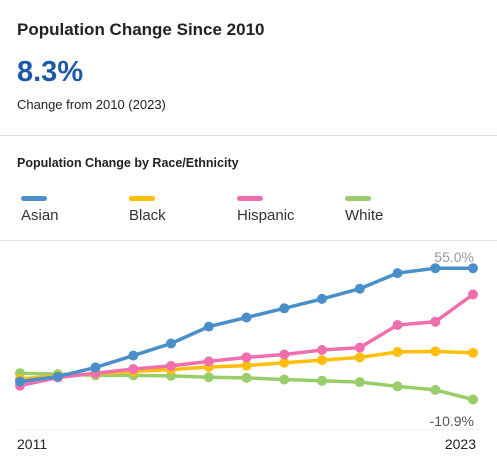 The width and height of the screenshot is (497, 470). I want to click on headline-value: 8.3%, so click(50, 72).